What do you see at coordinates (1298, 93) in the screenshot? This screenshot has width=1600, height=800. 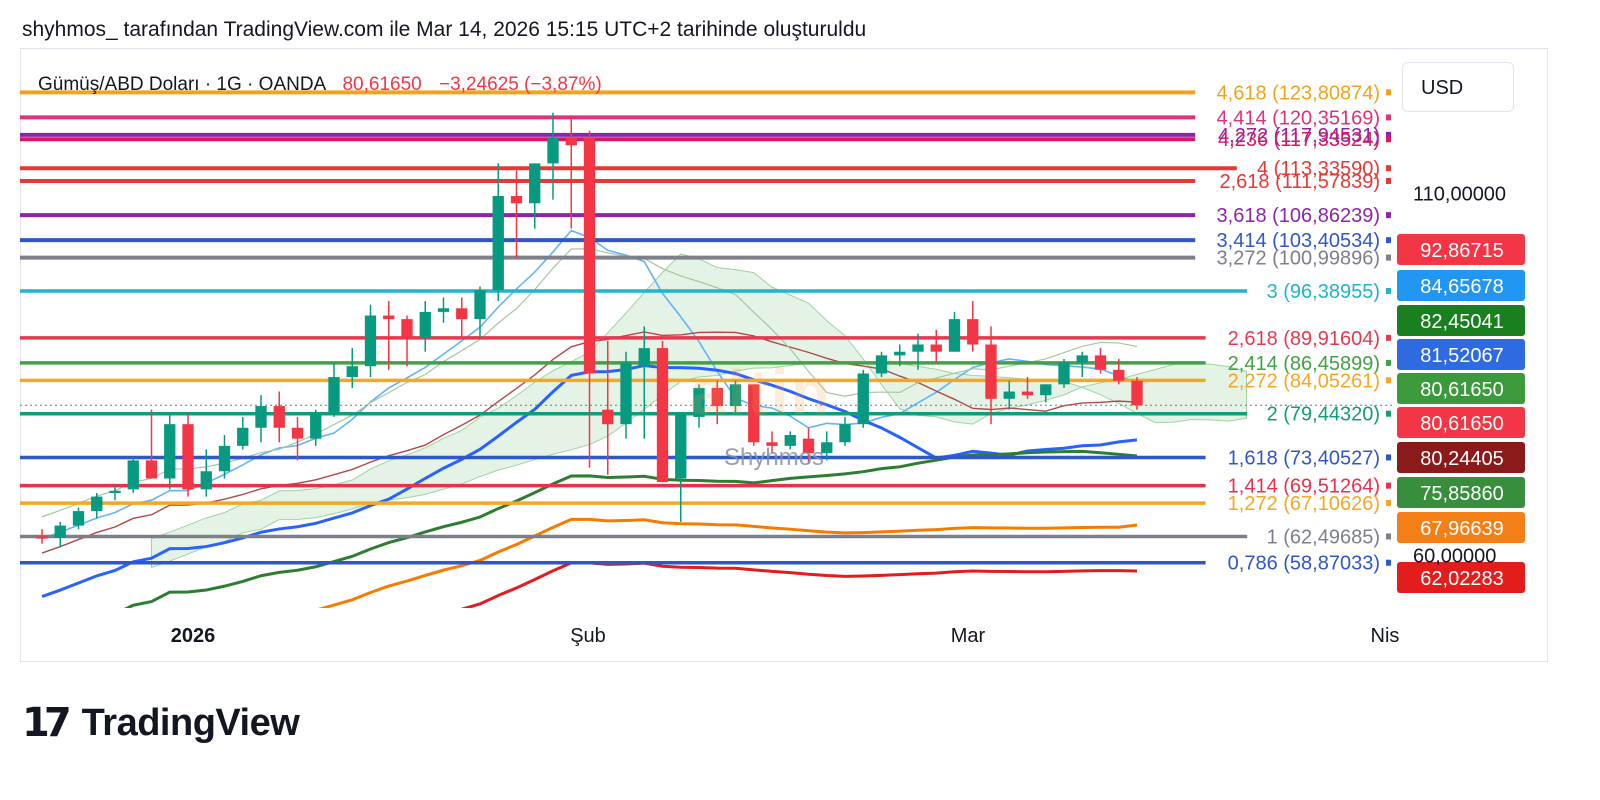 I see `fib-level-label: 4,618 (123,80874)` at bounding box center [1298, 93].